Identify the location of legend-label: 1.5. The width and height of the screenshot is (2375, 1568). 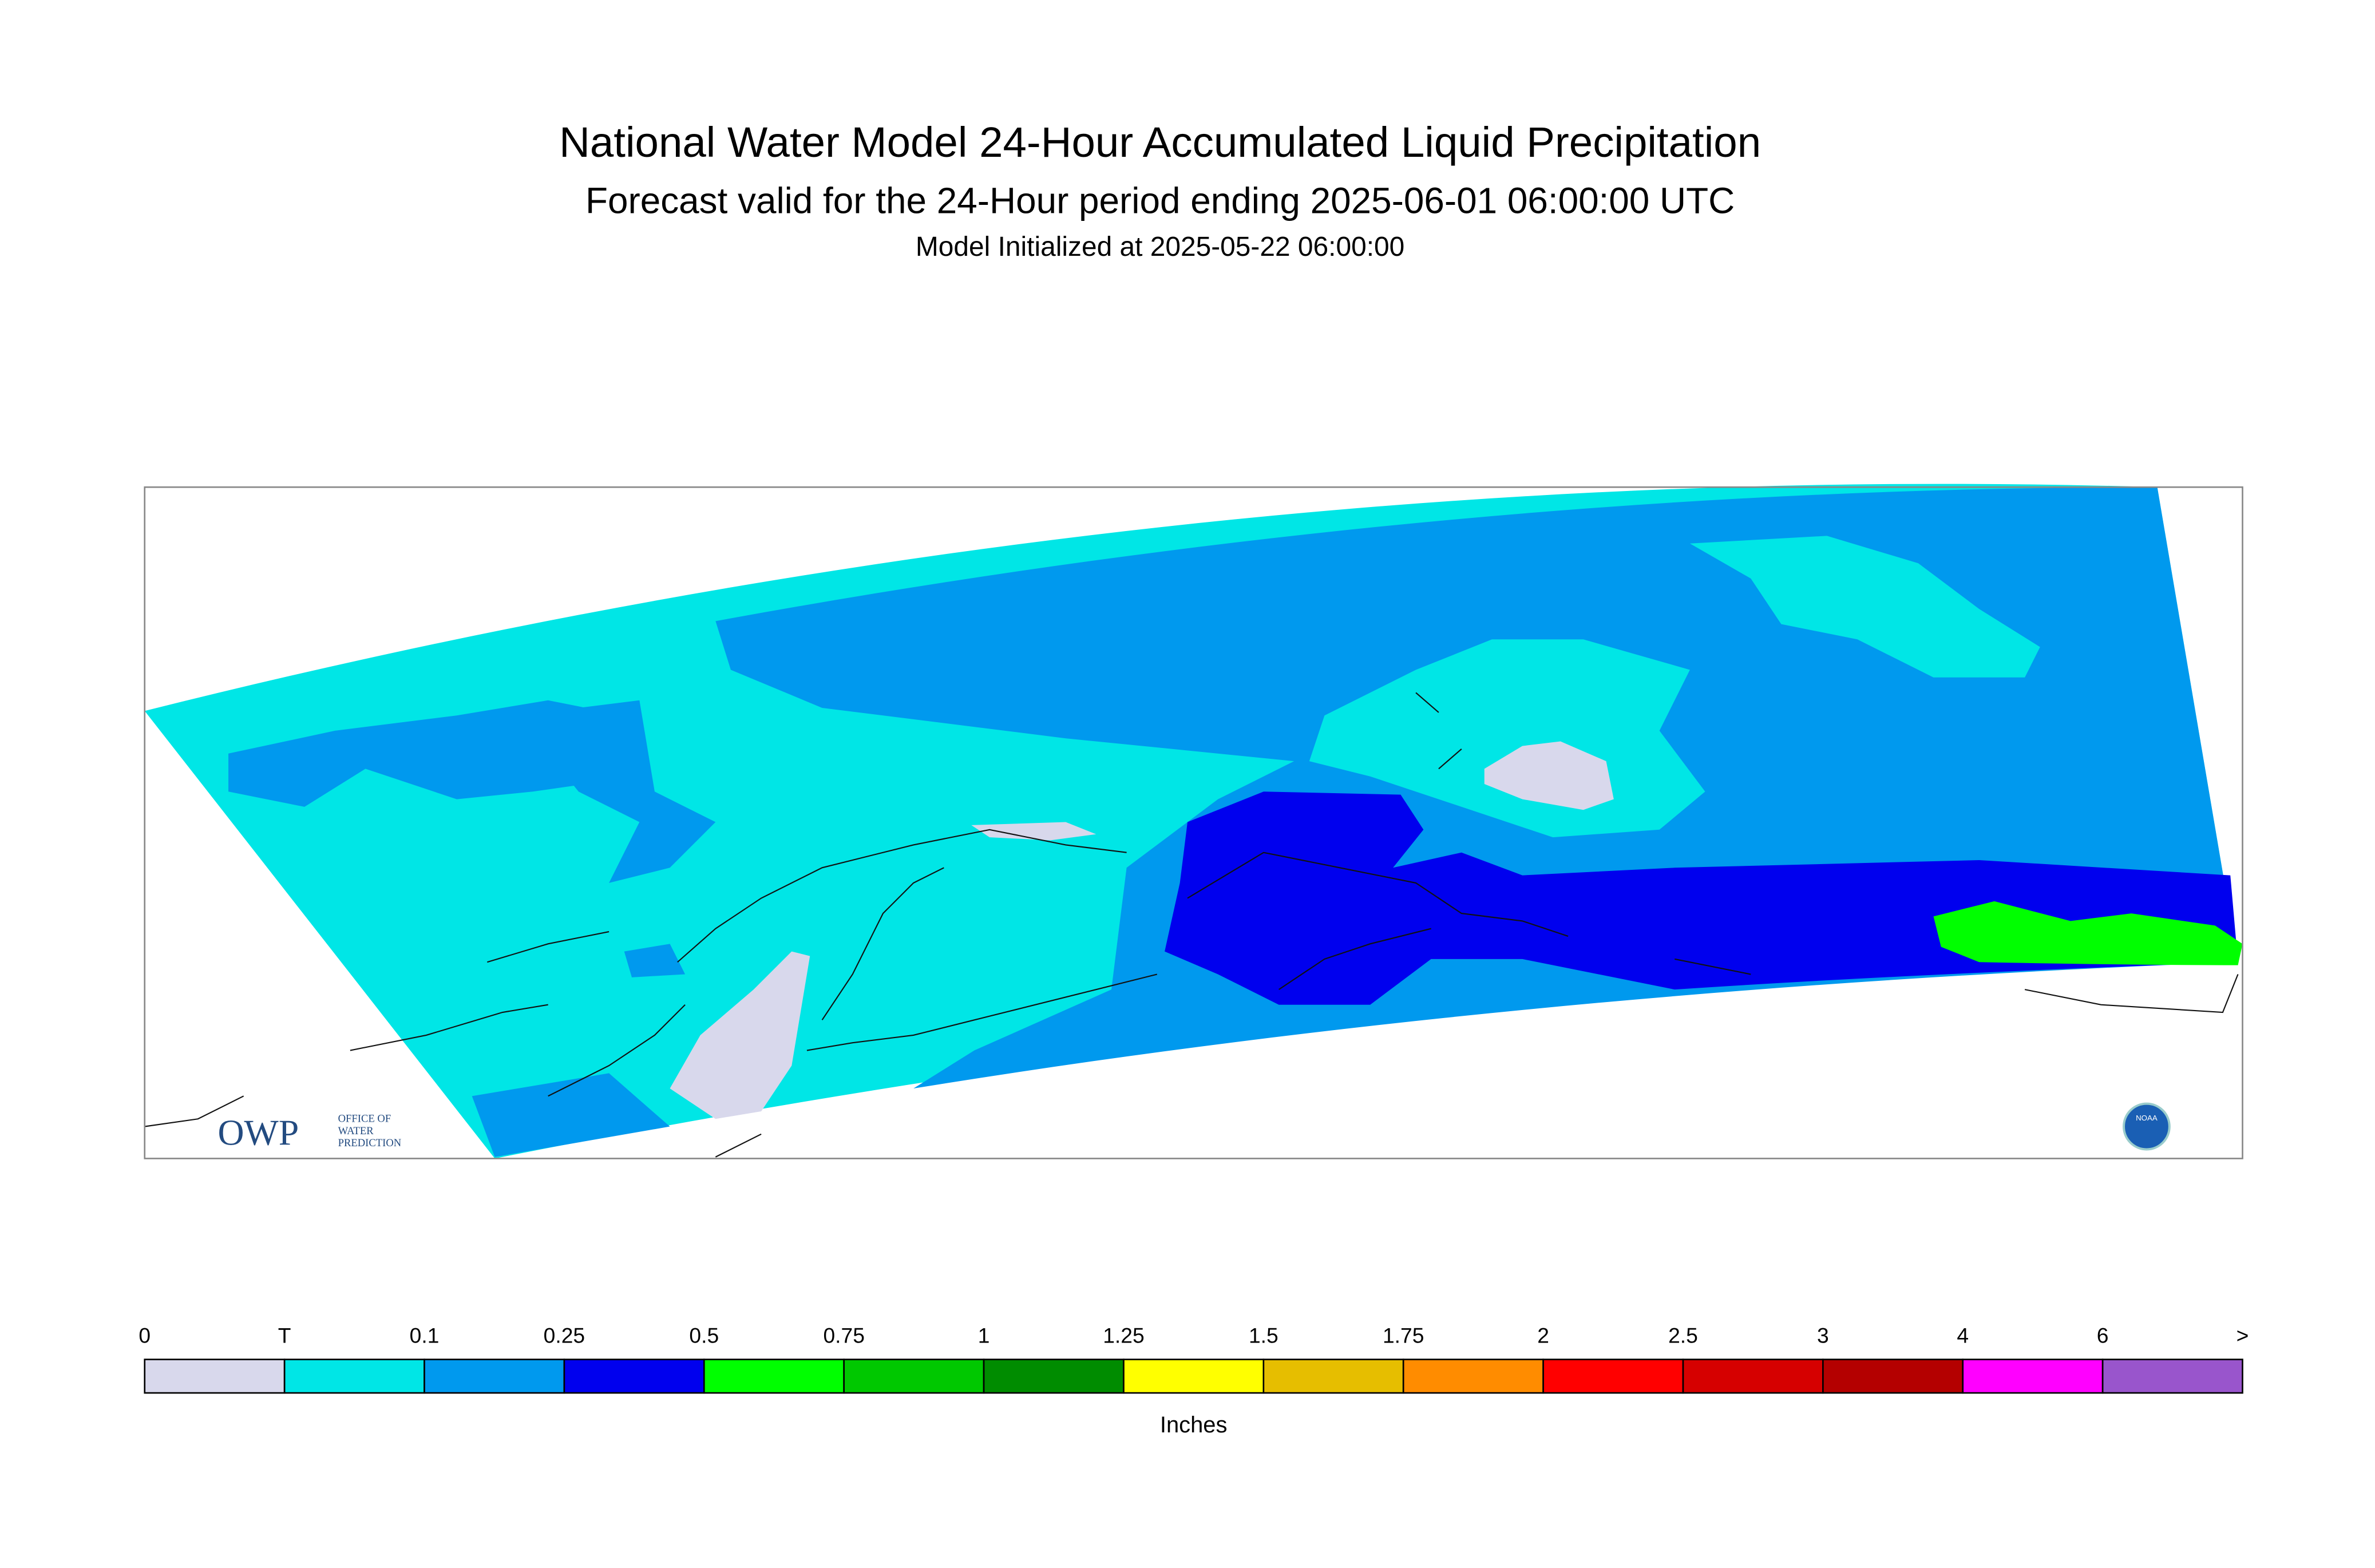
(1264, 1335).